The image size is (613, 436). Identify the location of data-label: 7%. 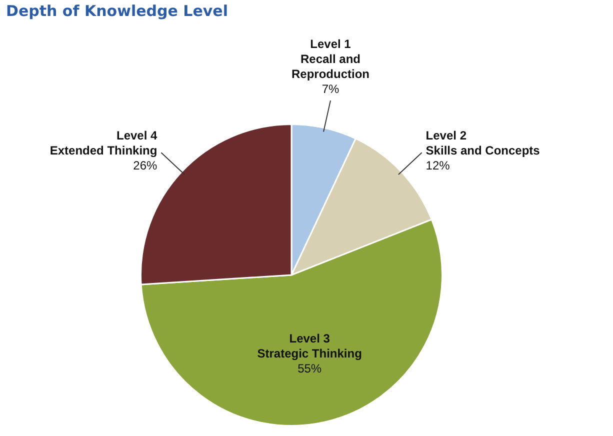
(331, 89).